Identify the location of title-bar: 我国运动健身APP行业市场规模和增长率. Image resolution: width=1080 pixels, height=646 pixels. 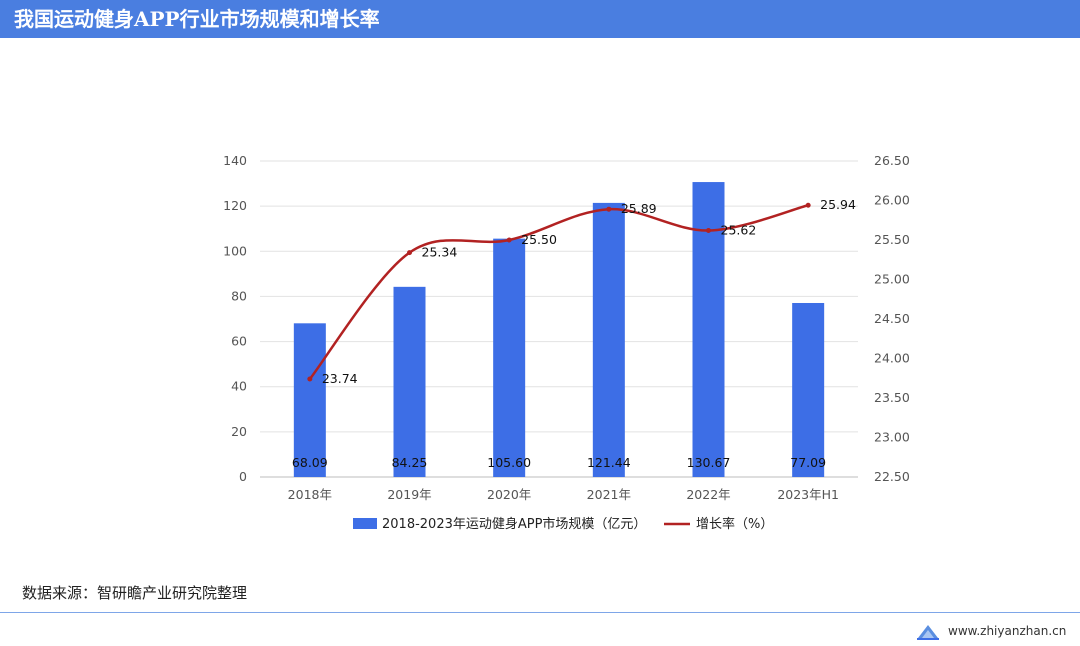
(540, 19).